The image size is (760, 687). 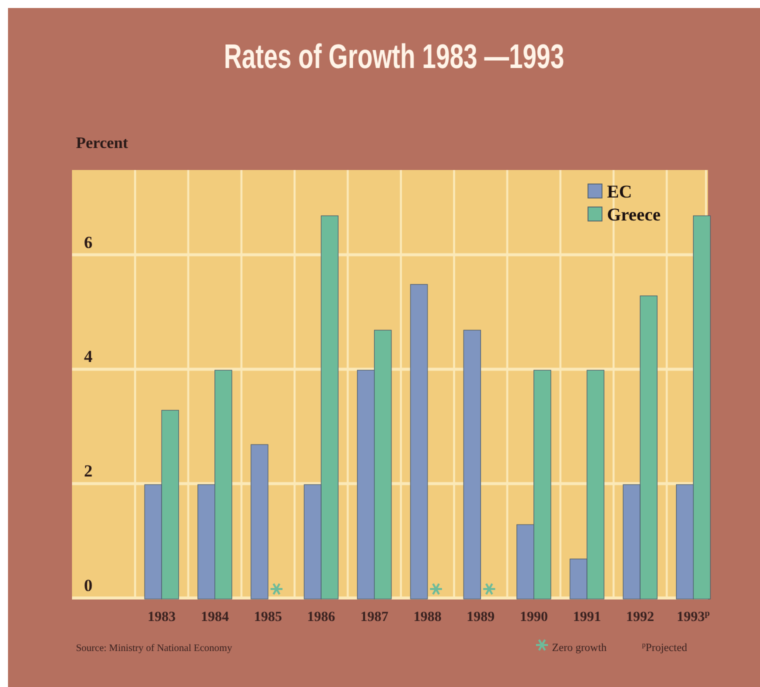 What do you see at coordinates (480, 617) in the screenshot?
I see `x-tick-label: 1989` at bounding box center [480, 617].